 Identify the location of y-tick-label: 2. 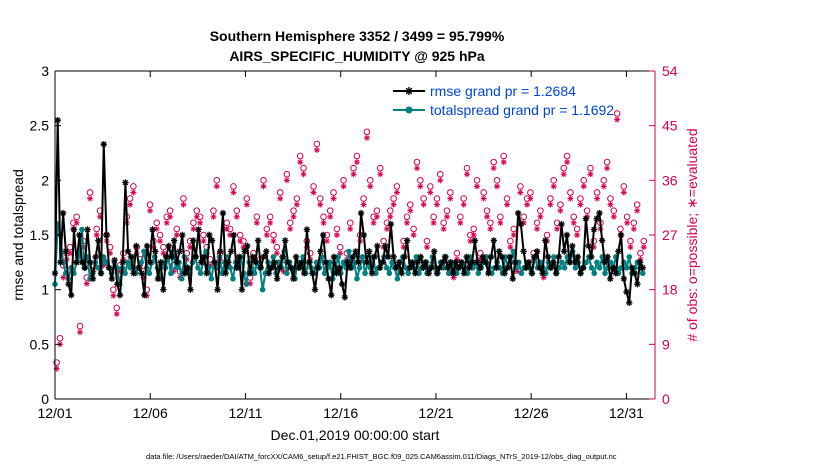
(45, 180).